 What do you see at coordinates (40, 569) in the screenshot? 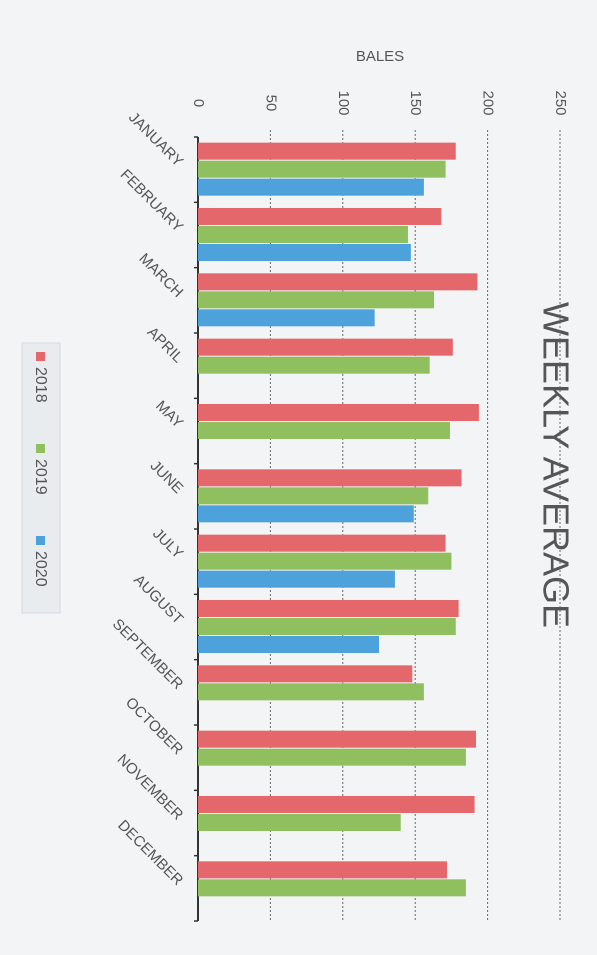
I see `legend-label: 2020` at bounding box center [40, 569].